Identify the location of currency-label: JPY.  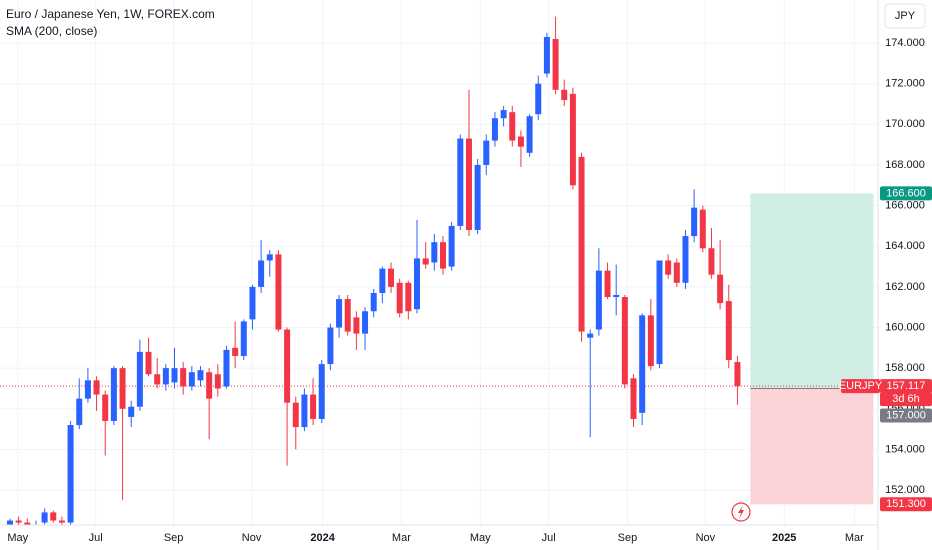
(905, 16).